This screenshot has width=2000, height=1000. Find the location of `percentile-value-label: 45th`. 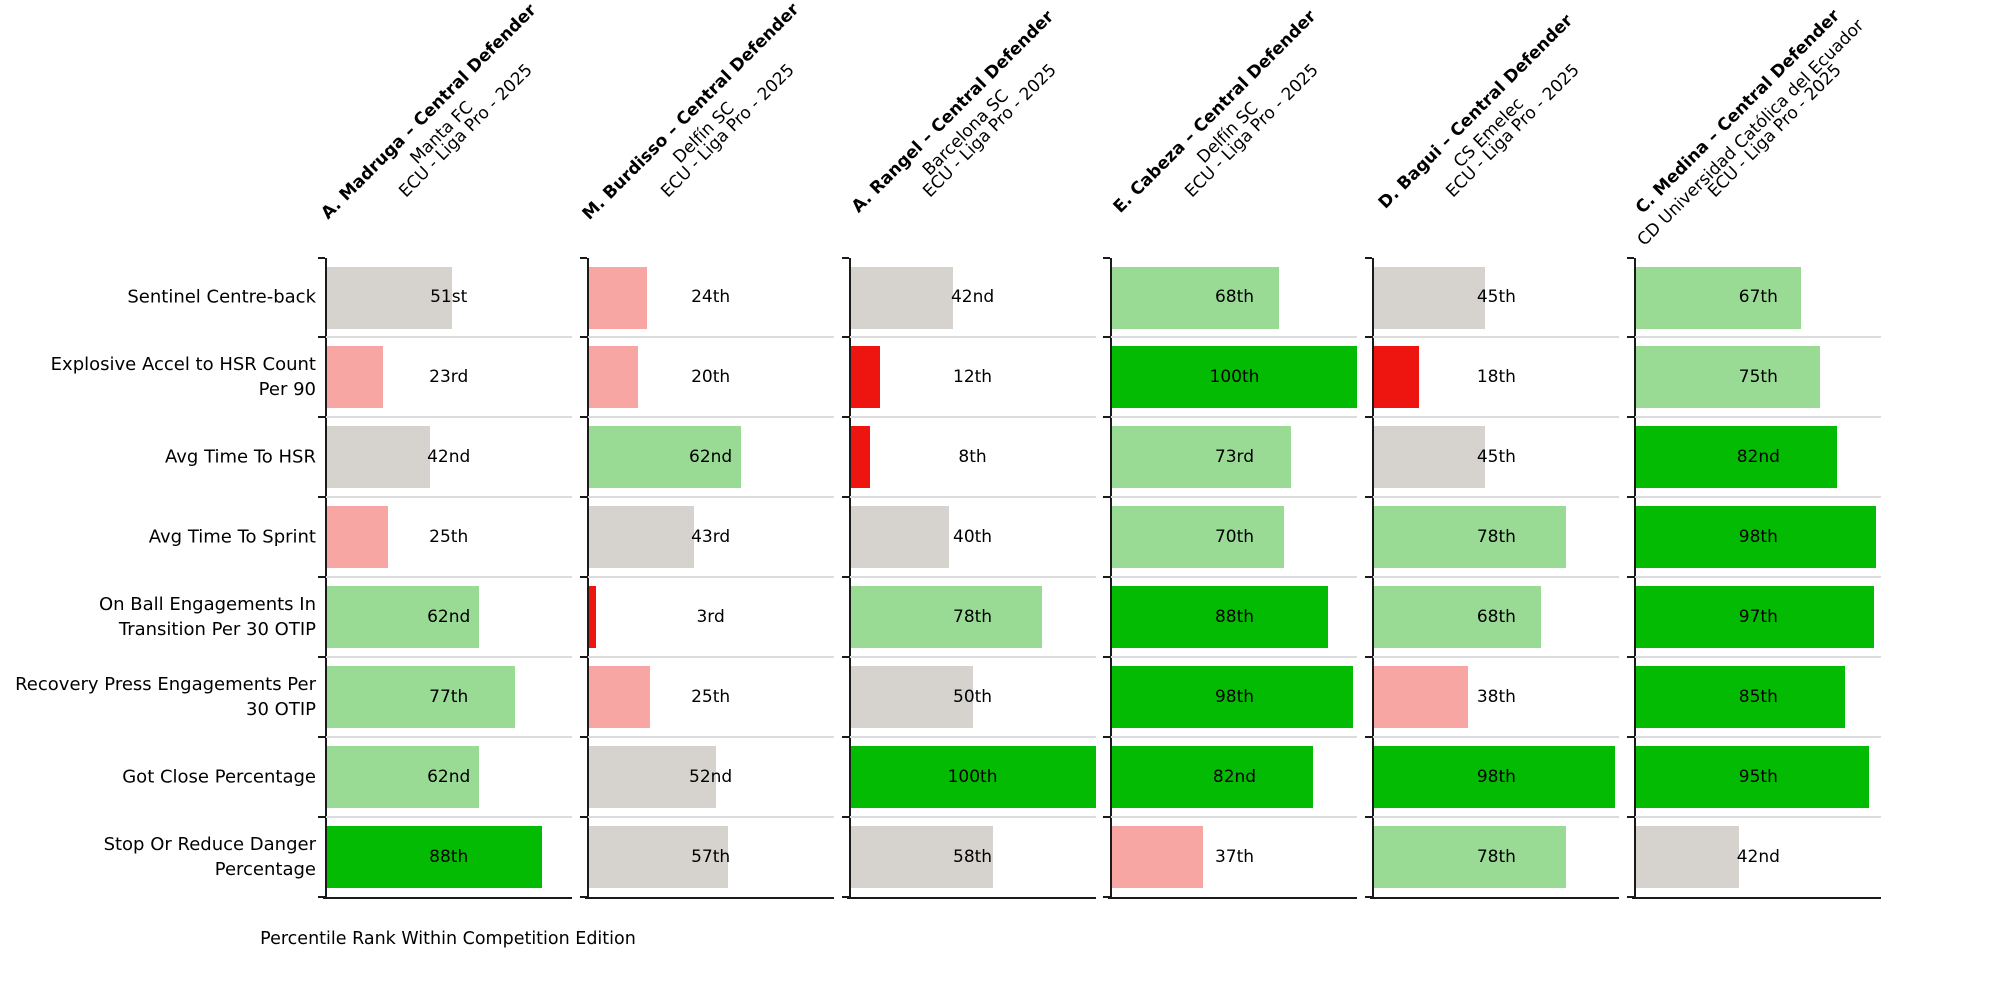

percentile-value-label: 45th is located at coordinates (1496, 457).